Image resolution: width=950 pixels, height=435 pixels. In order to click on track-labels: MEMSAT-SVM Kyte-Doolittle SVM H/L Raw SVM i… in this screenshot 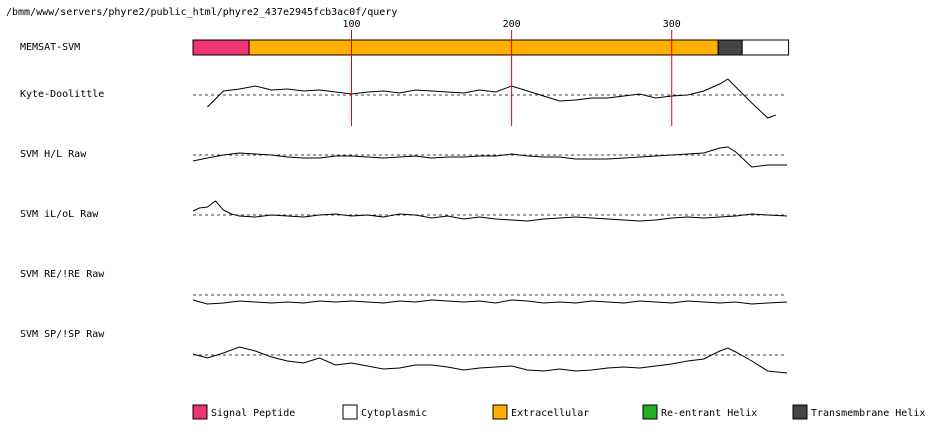, I will do `click(62, 191)`.